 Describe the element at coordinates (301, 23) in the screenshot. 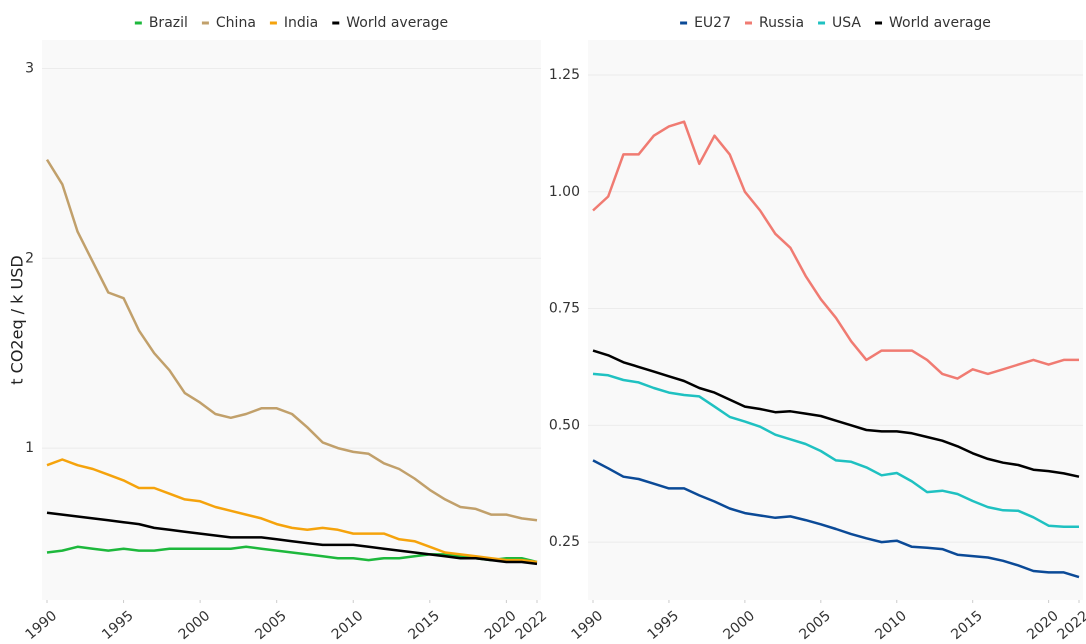

I see `legend-label: India` at that location.